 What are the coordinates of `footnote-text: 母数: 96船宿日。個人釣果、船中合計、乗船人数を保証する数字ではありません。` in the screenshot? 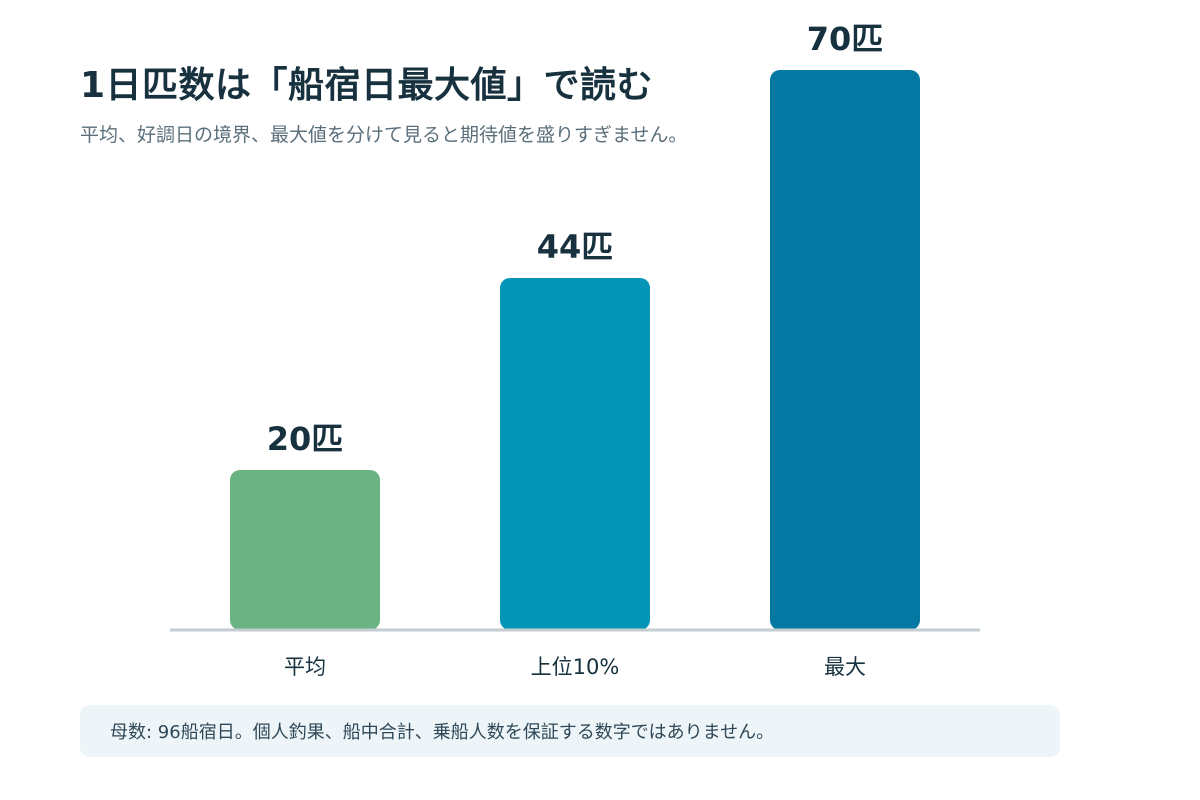 It's located at (442, 732).